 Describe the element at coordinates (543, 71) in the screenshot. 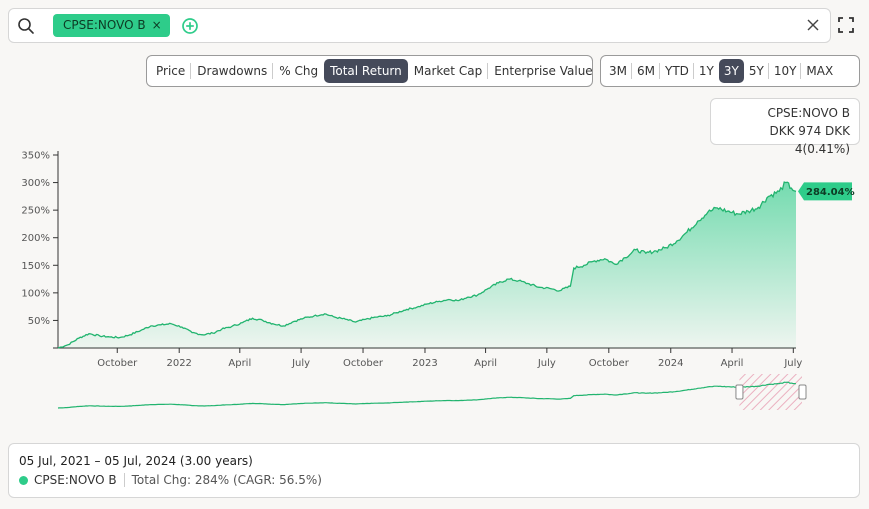

I see `tab-enterprise-value: Enterprise Value` at that location.